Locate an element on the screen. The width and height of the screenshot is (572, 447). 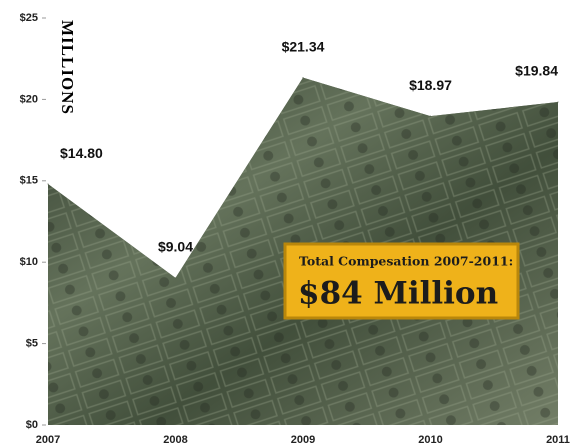
y-tick-label: $15 is located at coordinates (29, 181).